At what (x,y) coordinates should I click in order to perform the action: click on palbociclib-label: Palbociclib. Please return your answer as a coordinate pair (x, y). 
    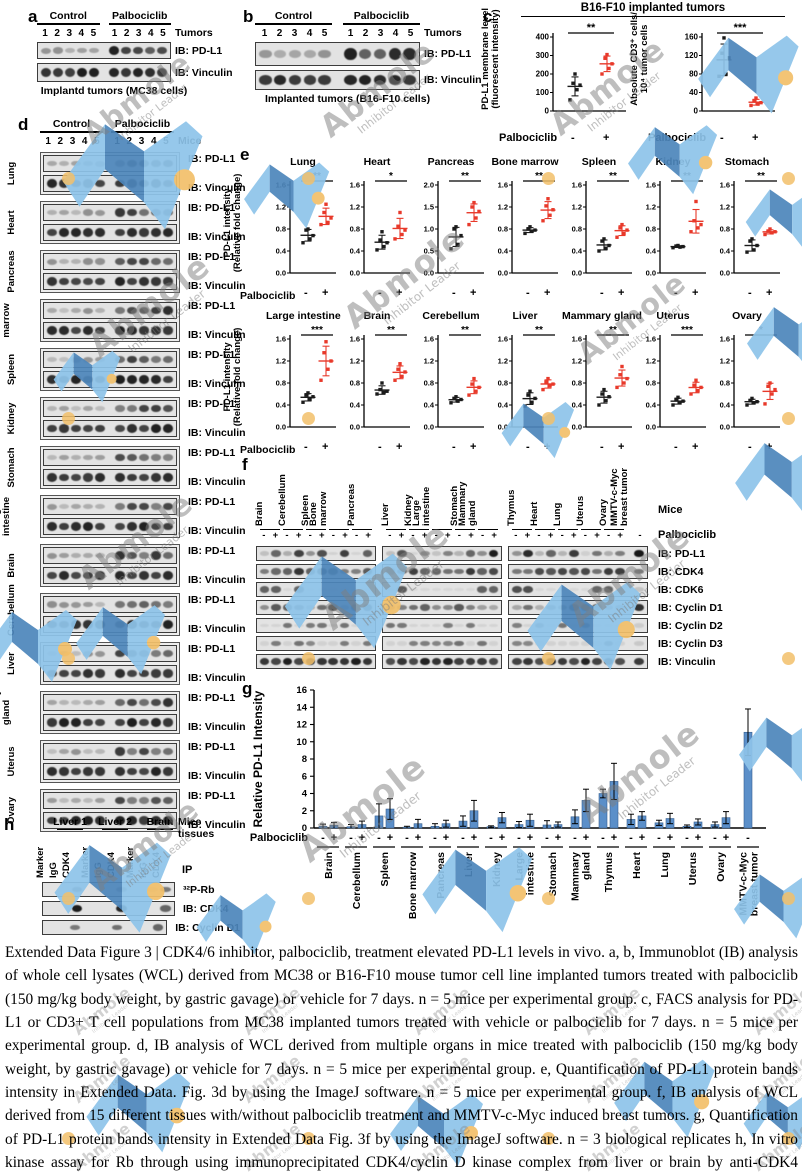
    Looking at the image, I should click on (528, 138).